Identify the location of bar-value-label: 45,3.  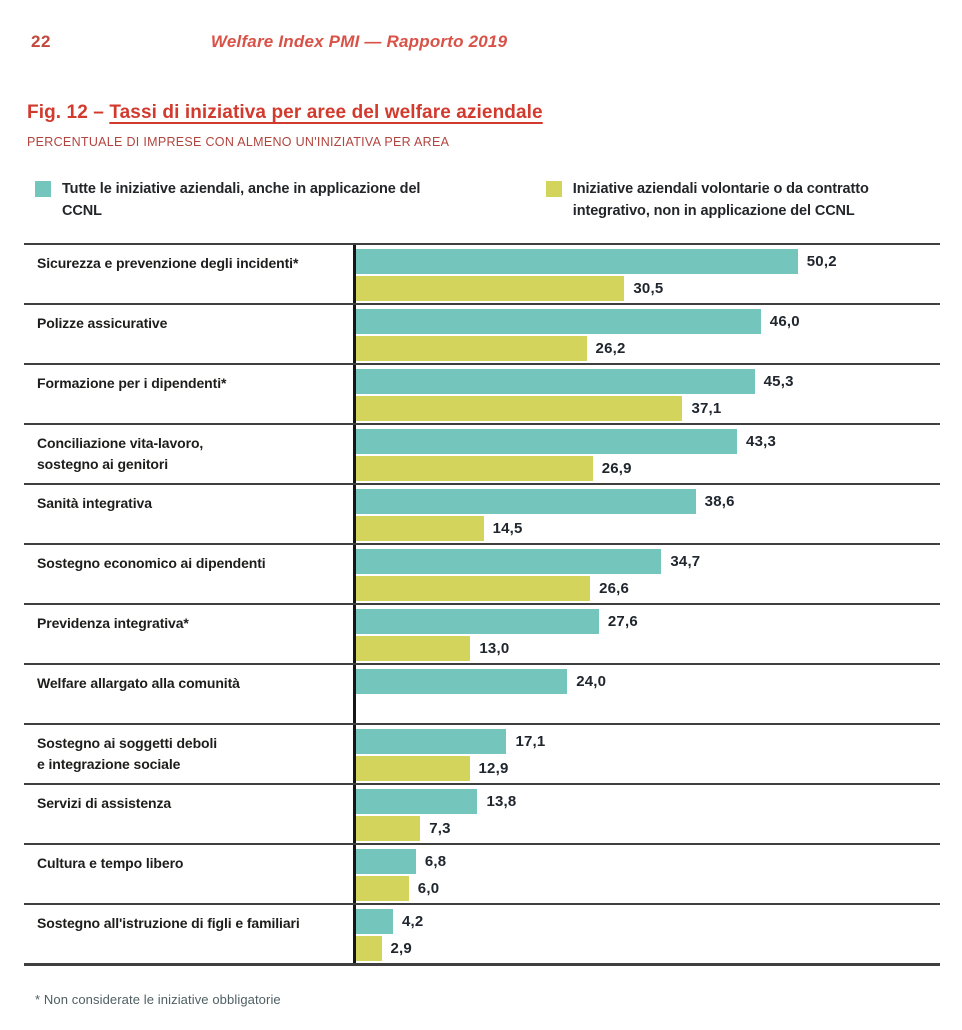
(778, 381).